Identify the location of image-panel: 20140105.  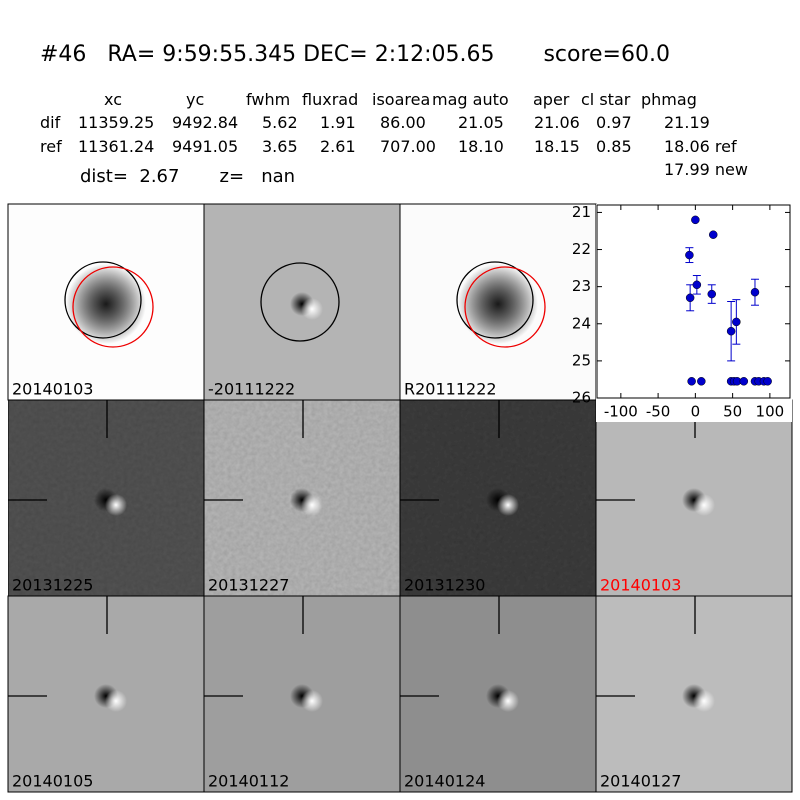
(106, 694).